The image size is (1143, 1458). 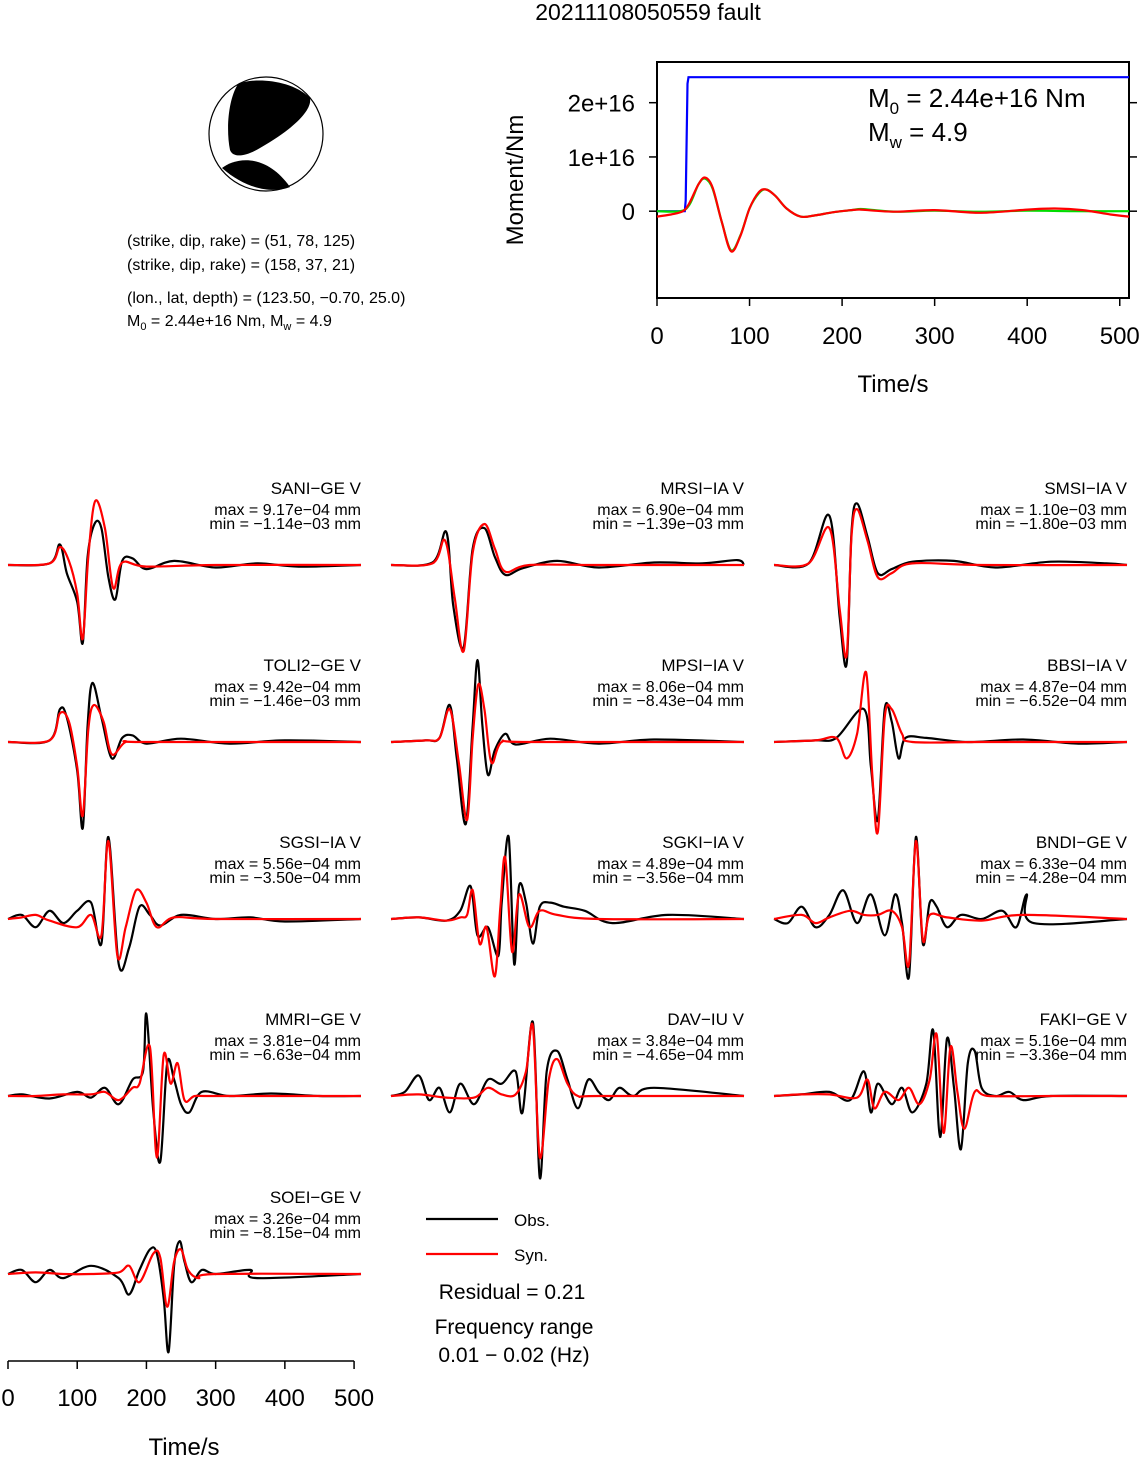 What do you see at coordinates (514, 1327) in the screenshot?
I see `frequency-range-title: Frequency range` at bounding box center [514, 1327].